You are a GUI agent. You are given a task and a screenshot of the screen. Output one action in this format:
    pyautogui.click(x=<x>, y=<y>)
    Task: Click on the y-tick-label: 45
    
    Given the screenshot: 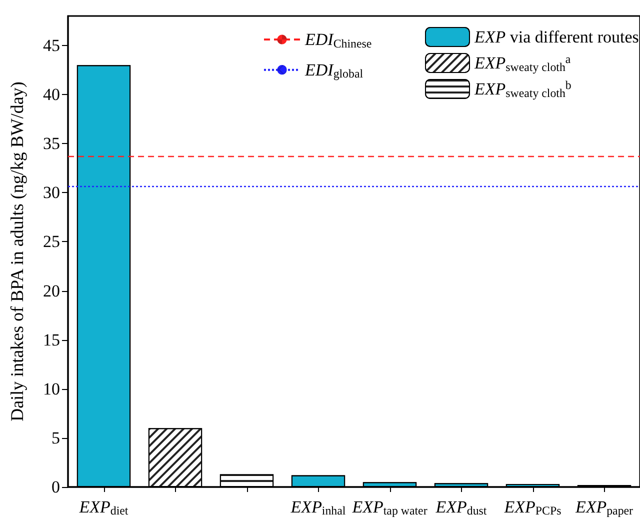 What is the action you would take?
    pyautogui.click(x=51, y=45)
    